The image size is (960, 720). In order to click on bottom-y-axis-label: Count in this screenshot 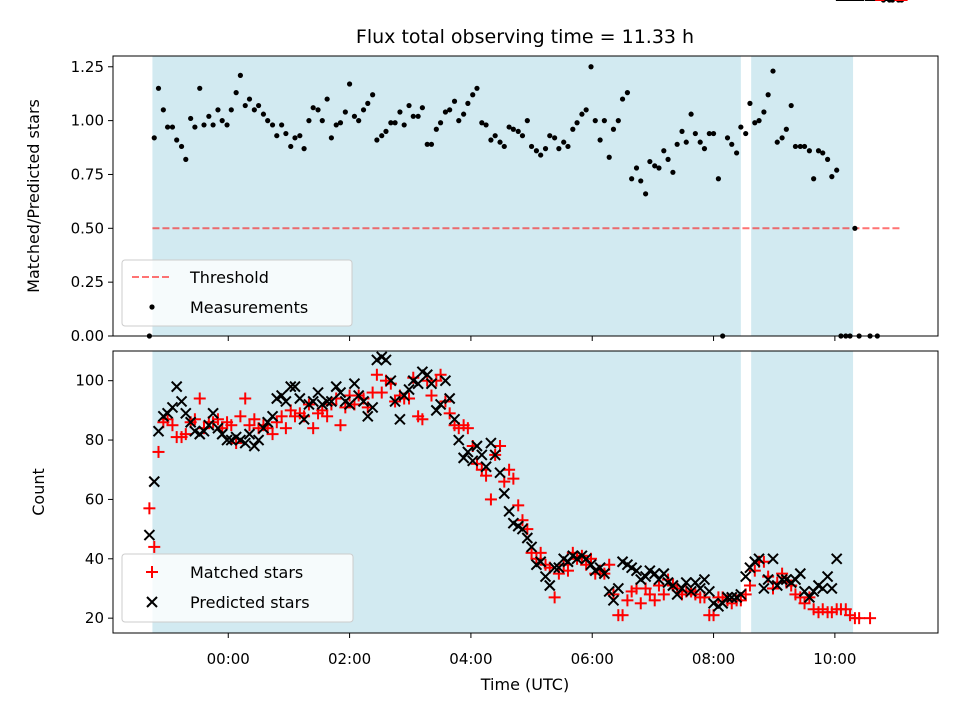, I will do `click(38, 492)`.